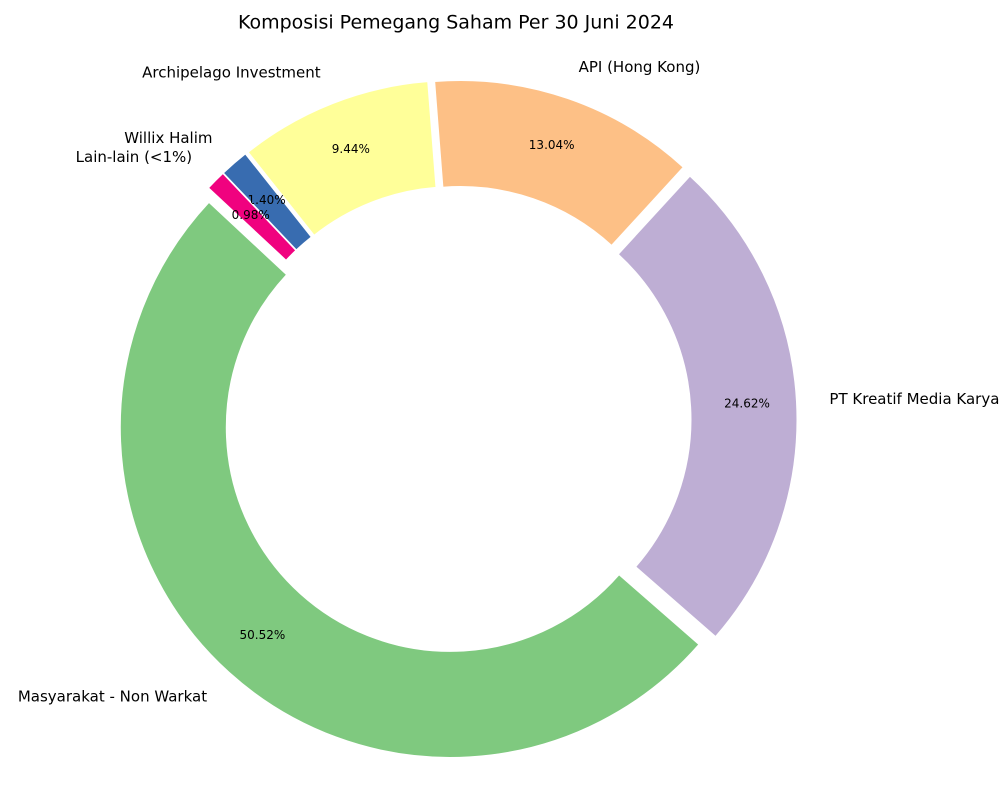  I want to click on slice-label: PT Kreatif Media Karya, so click(914, 399).